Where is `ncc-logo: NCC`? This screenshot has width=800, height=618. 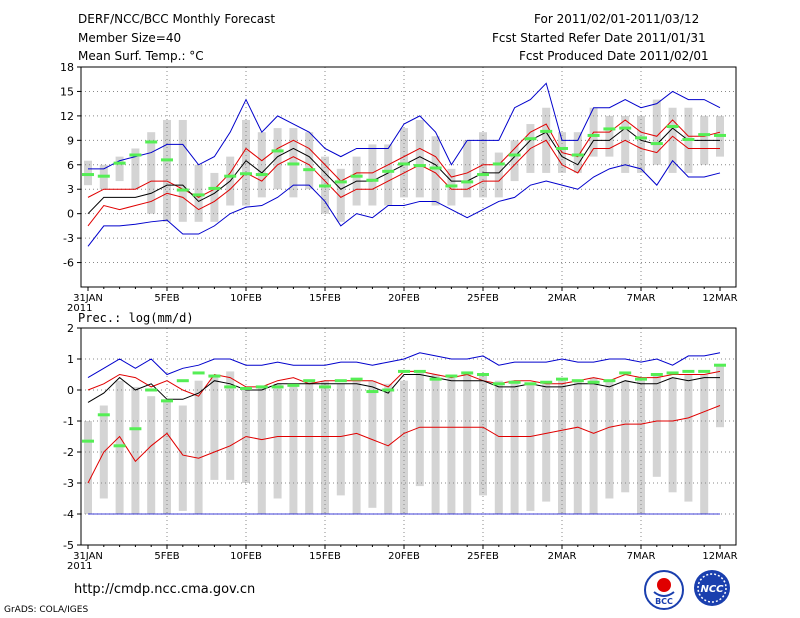
ncc-logo: NCC is located at coordinates (712, 588).